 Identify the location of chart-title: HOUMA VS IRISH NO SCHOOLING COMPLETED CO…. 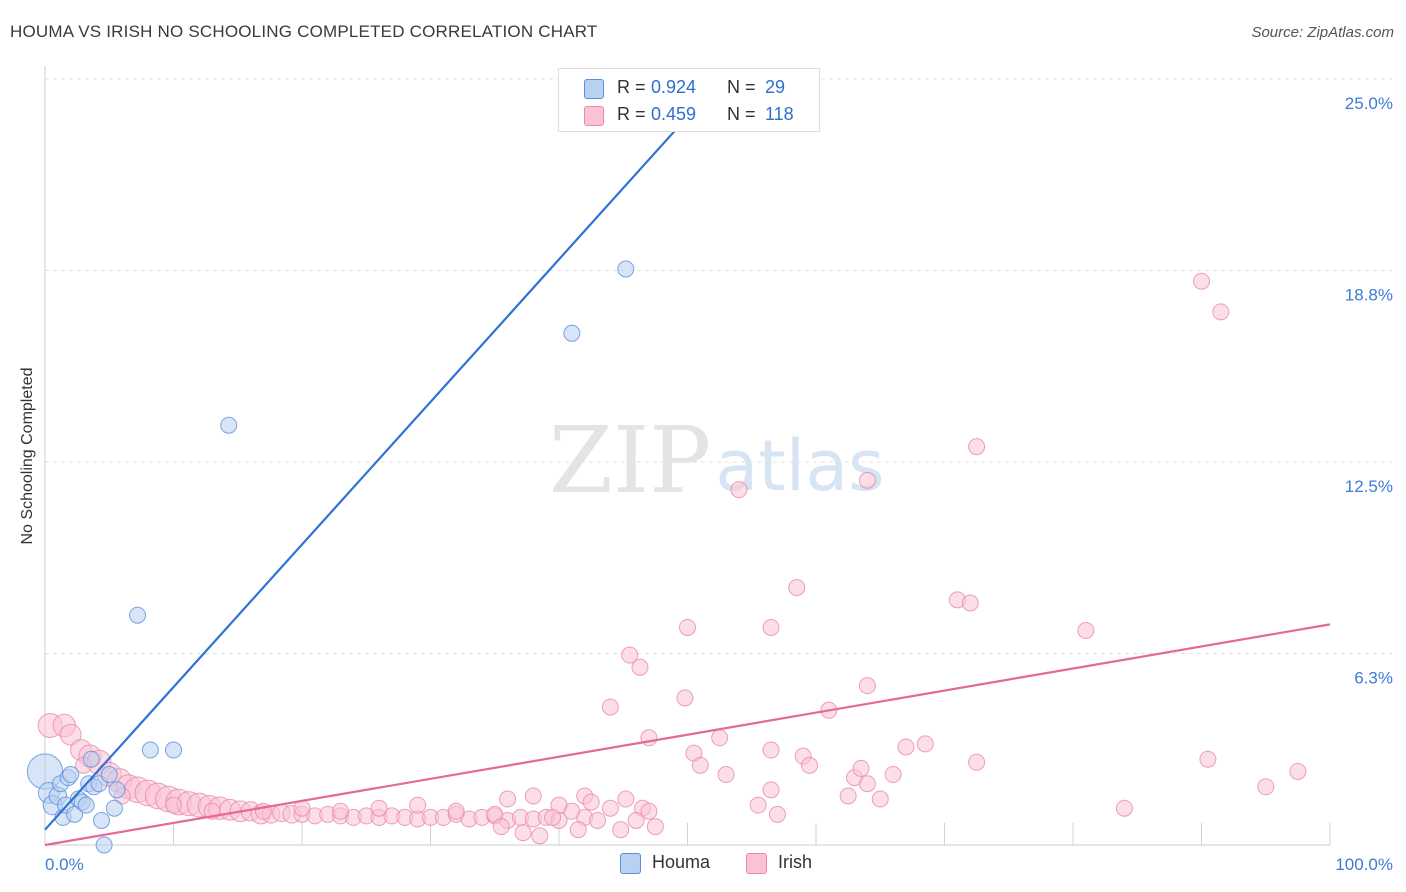
(304, 31).